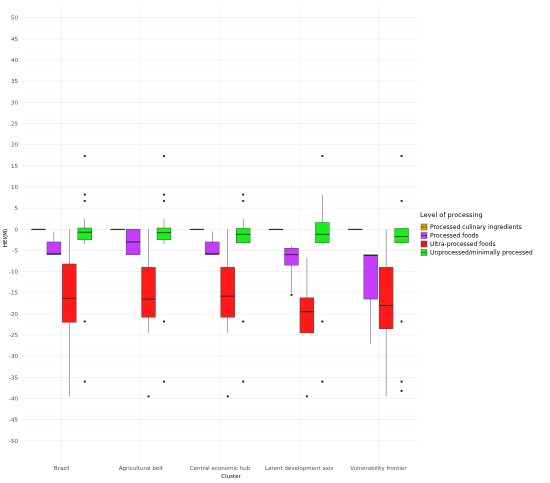  Describe the element at coordinates (13, 294) in the screenshot. I see `y-tick-label: -15` at that location.